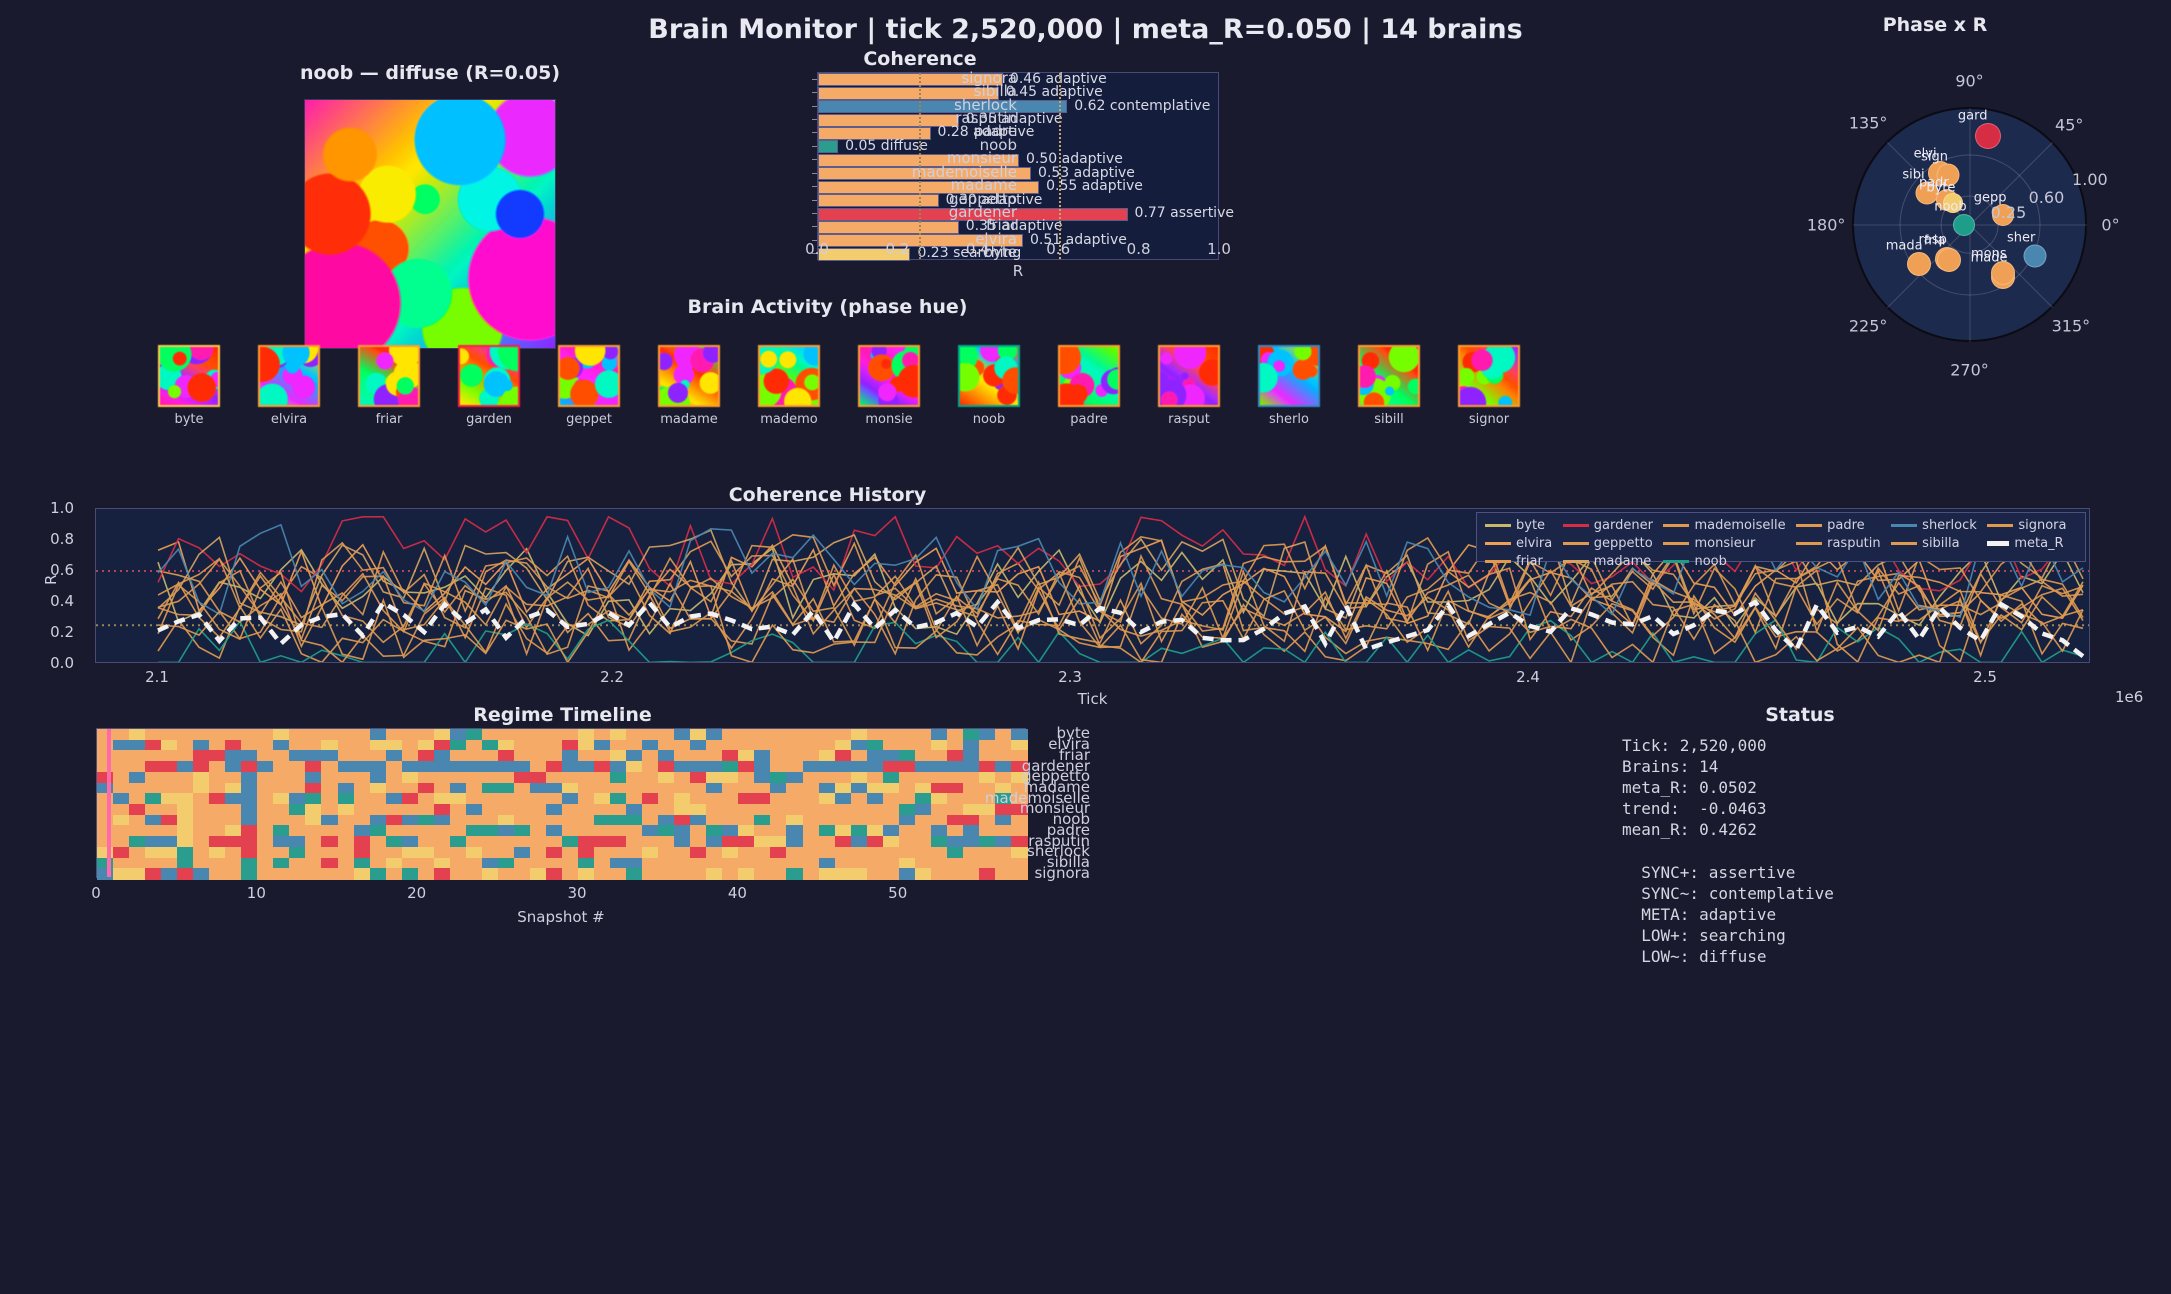 This screenshot has width=2171, height=1294. What do you see at coordinates (2110, 224) in the screenshot?
I see `polar-angle-label: 0°` at bounding box center [2110, 224].